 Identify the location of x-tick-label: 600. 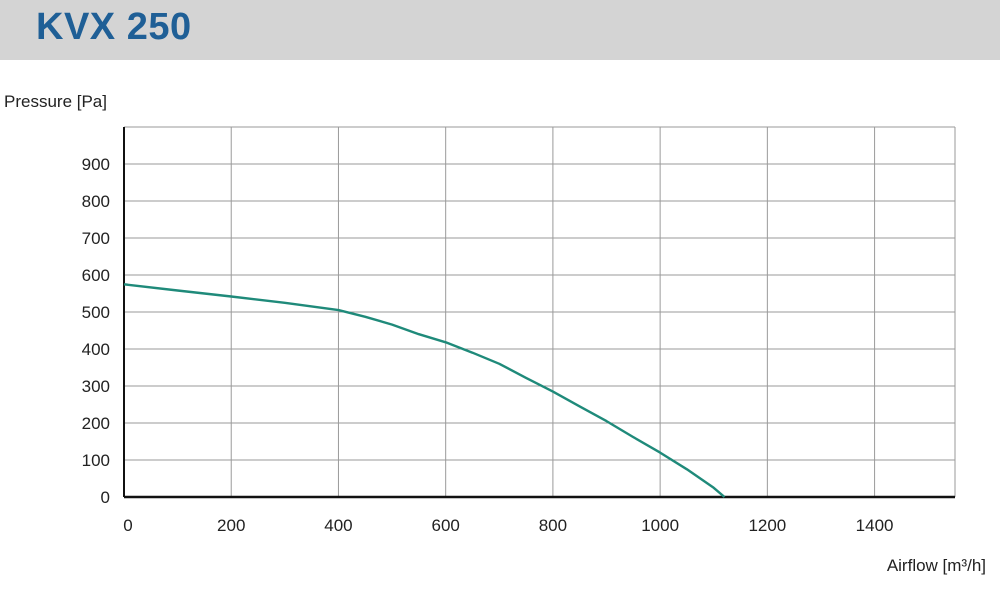
(445, 525).